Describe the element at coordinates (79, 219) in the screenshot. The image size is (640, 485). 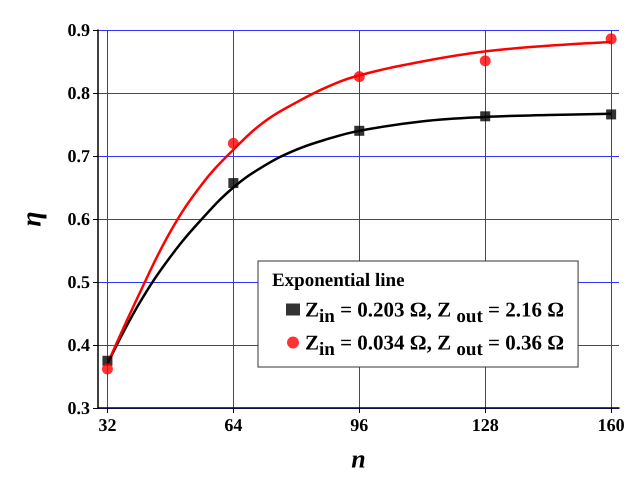
I see `y-tick-label: 0.6` at that location.